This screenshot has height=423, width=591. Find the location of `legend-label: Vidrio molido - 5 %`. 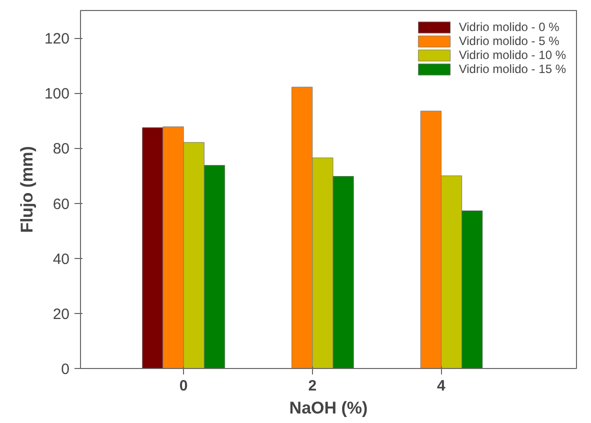

legend-label: Vidrio molido - 5 % is located at coordinates (509, 41).